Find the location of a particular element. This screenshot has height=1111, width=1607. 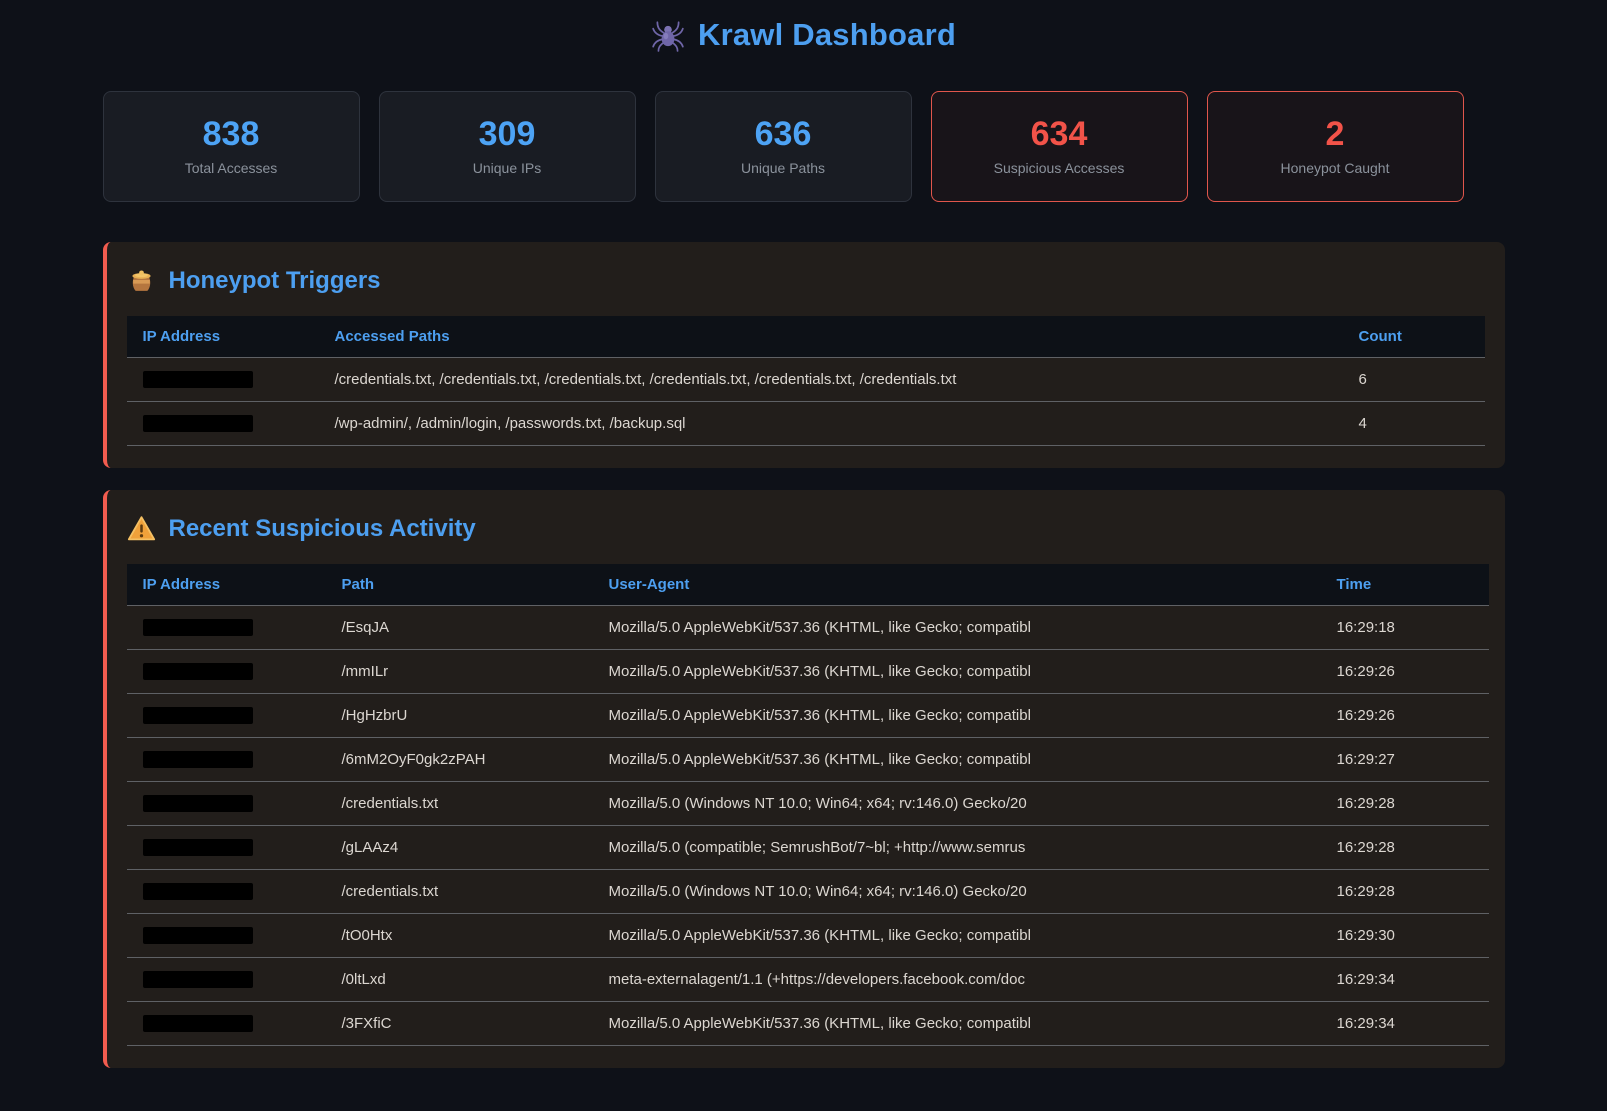

stat-value: 634 is located at coordinates (1059, 134).